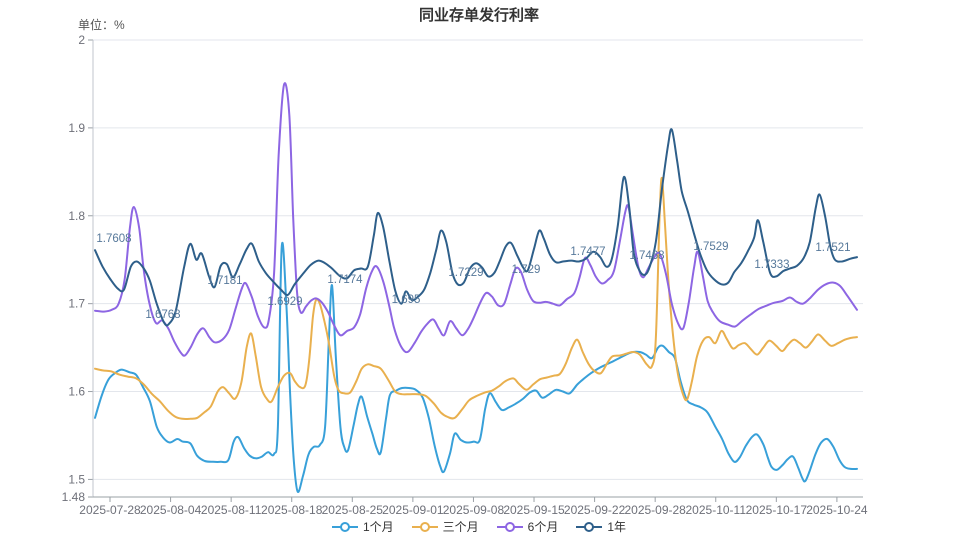 This screenshot has width=958, height=539. Describe the element at coordinates (832, 248) in the screenshot. I see `point-label: 1.7521` at that location.